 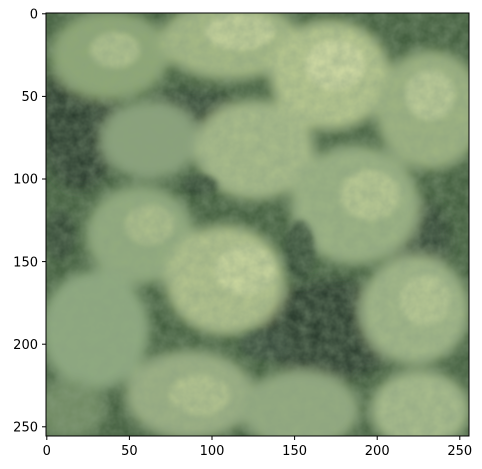 What do you see at coordinates (377, 451) in the screenshot?
I see `x-tick-label: 200` at bounding box center [377, 451].